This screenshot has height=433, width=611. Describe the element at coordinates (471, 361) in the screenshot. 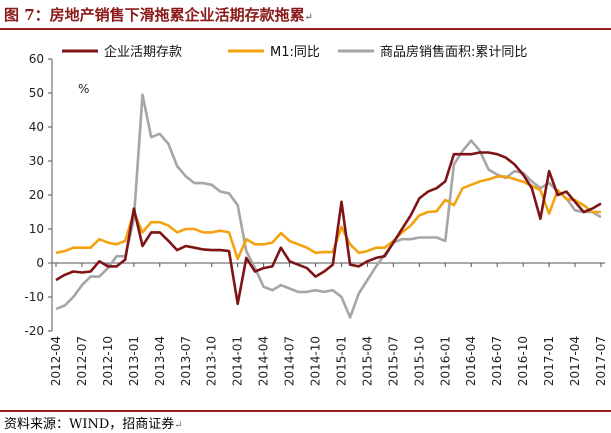

I see `x-tick-label: 2016-04` at that location.